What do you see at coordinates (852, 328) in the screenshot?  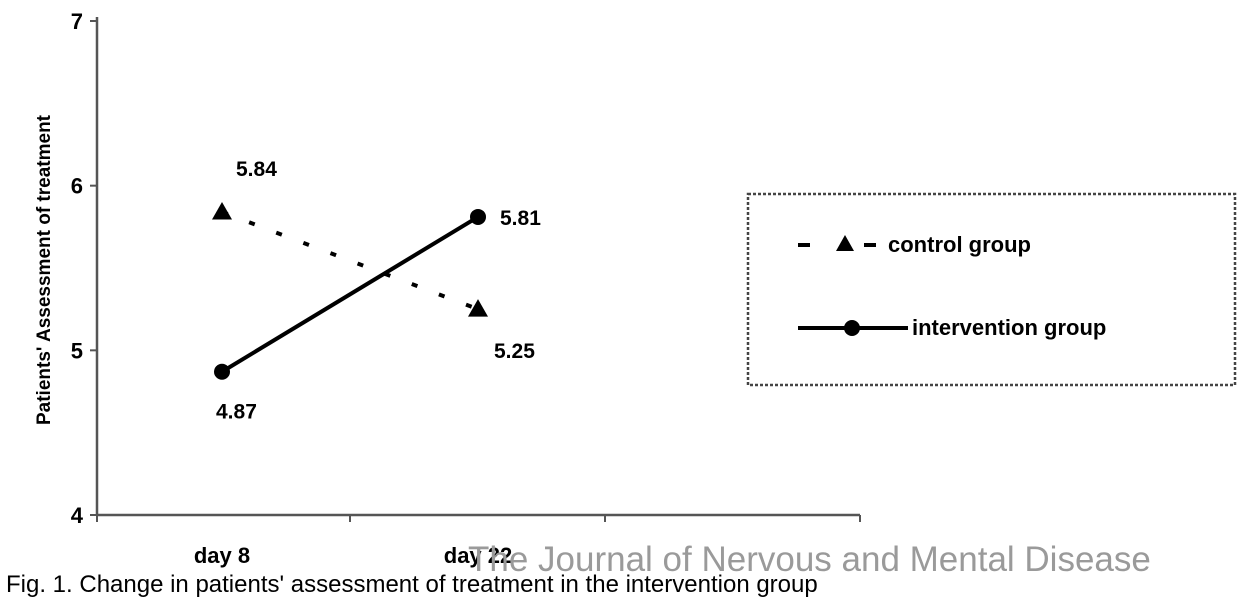 I see `legend-circle-marker` at bounding box center [852, 328].